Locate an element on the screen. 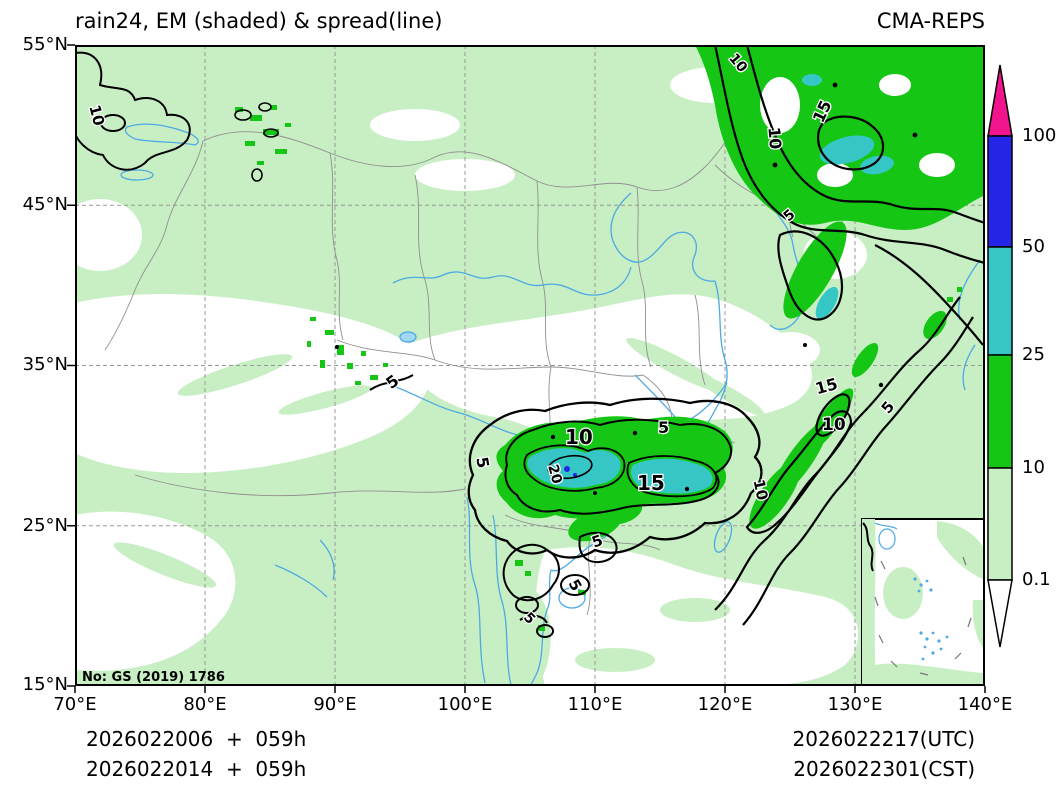 This screenshot has width=1064, height=791. ytick-15n: 15°N is located at coordinates (45, 684).